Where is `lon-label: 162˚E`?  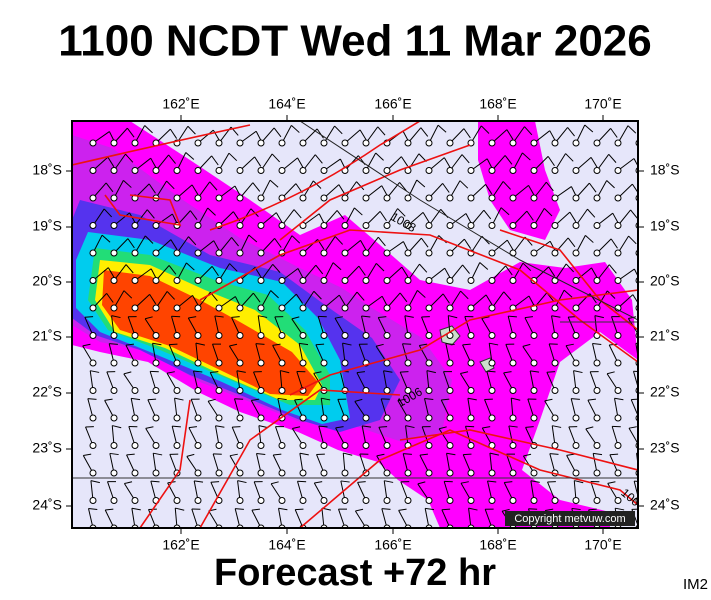 lon-label: 162˚E is located at coordinates (180, 104).